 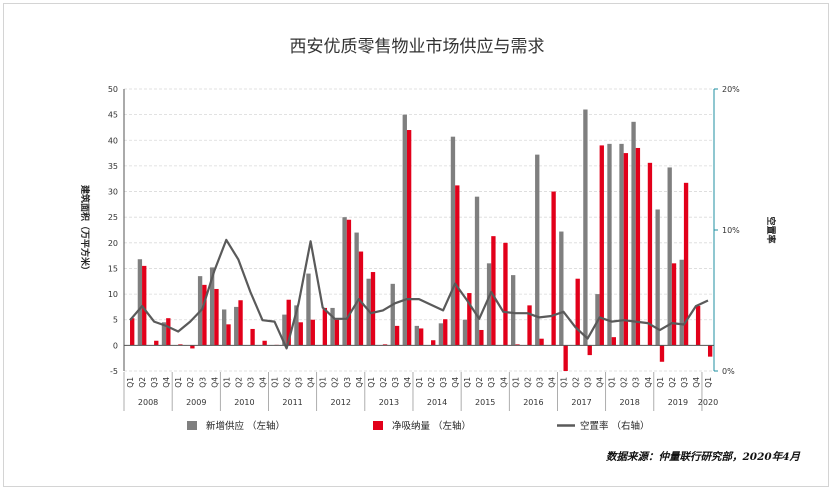 What do you see at coordinates (378, 425) in the screenshot?
I see `legend-swatch-net-absorption` at bounding box center [378, 425].